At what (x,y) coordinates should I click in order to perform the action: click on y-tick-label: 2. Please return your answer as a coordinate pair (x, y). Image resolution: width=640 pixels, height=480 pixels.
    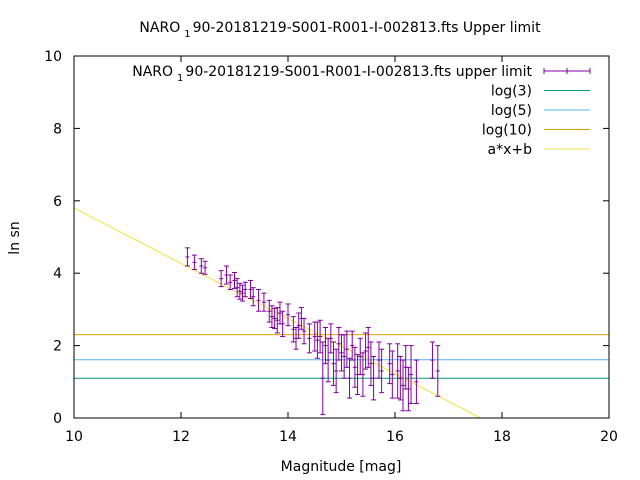
    Looking at the image, I should click on (57, 347).